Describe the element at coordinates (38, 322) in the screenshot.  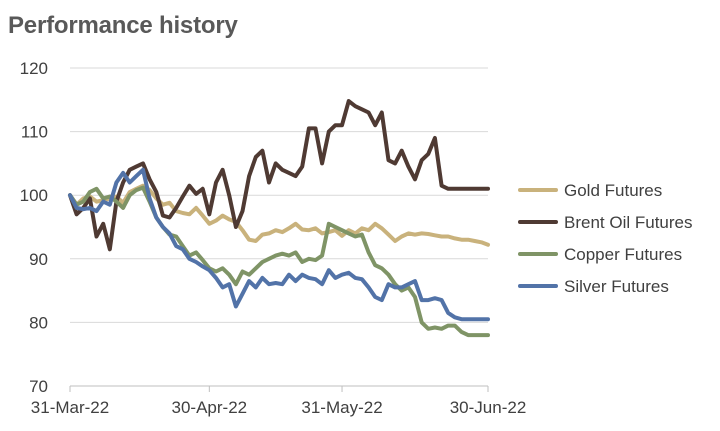
I see `y-tick-label: 80` at that location.